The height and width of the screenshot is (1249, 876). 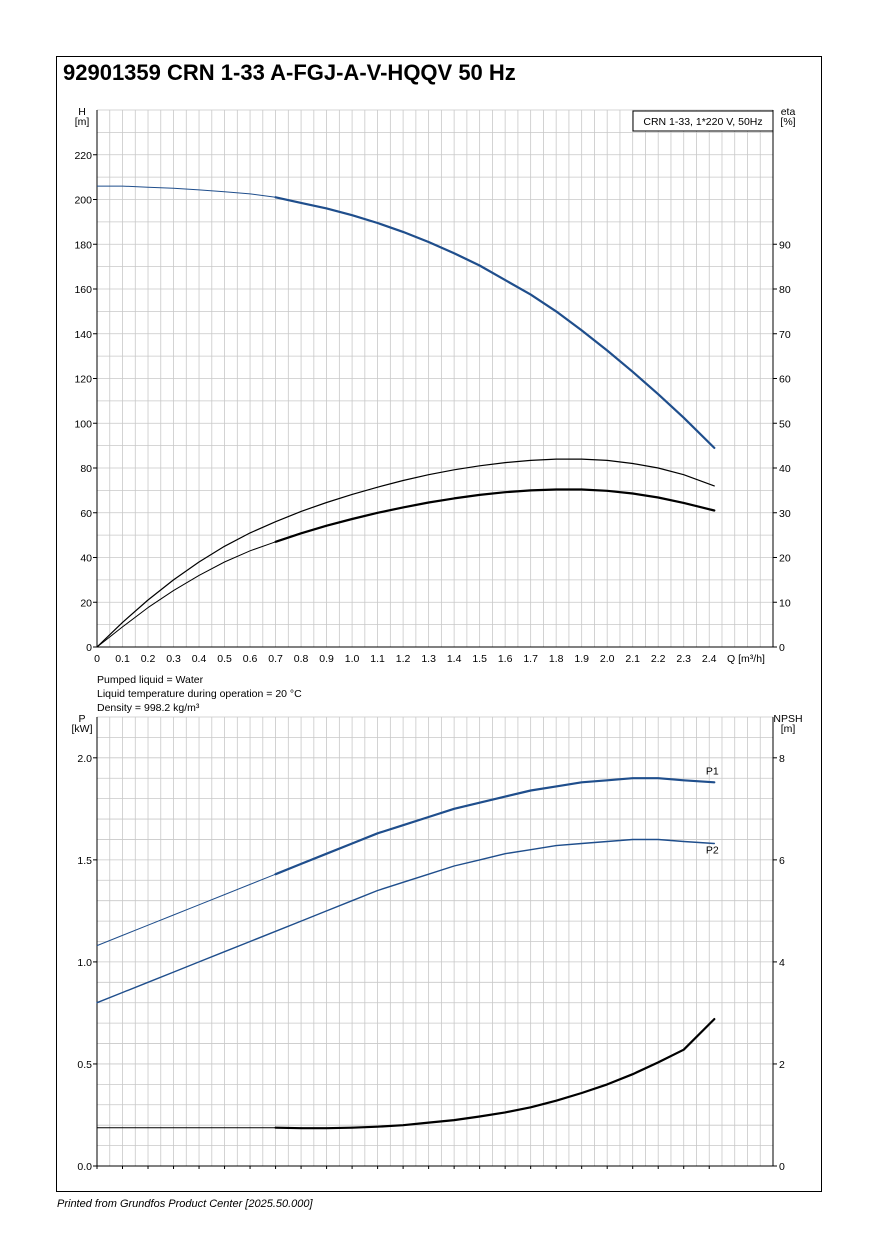 I want to click on legend-label: CRN 1-33, 1*220 V, 50Hz, so click(x=702, y=122).